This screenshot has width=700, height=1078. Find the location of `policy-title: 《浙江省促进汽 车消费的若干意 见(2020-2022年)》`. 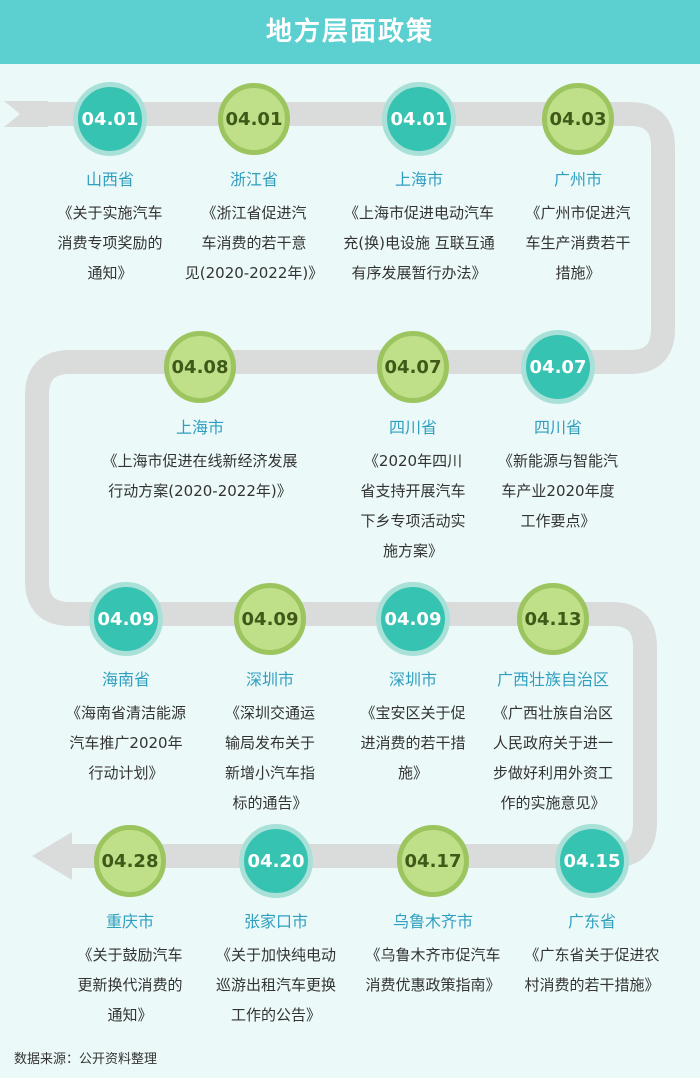

policy-title: 《浙江省促进汽 车消费的若干意 见(2020-2022年)》 is located at coordinates (254, 243).